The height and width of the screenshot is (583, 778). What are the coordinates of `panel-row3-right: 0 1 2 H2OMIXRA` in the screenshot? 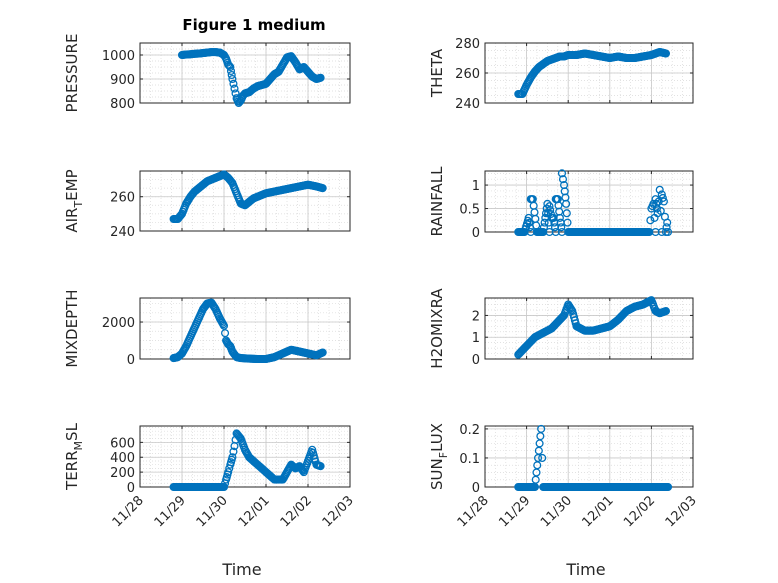 It's located at (561, 328).